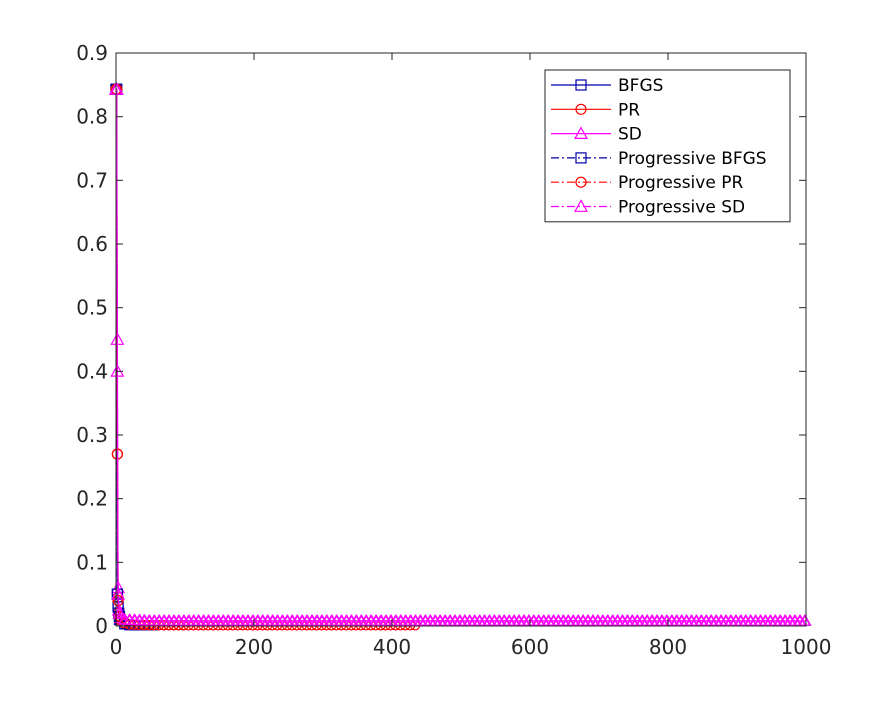  What do you see at coordinates (92, 499) in the screenshot?
I see `y-tick-label: 0.2` at bounding box center [92, 499].